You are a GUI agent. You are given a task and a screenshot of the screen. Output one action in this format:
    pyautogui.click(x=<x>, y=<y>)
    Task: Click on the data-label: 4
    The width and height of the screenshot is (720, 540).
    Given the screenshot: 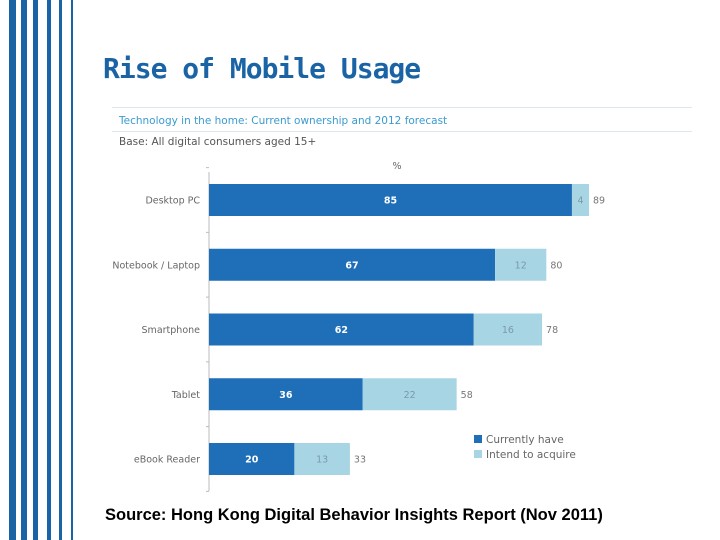 What is the action you would take?
    pyautogui.click(x=580, y=201)
    